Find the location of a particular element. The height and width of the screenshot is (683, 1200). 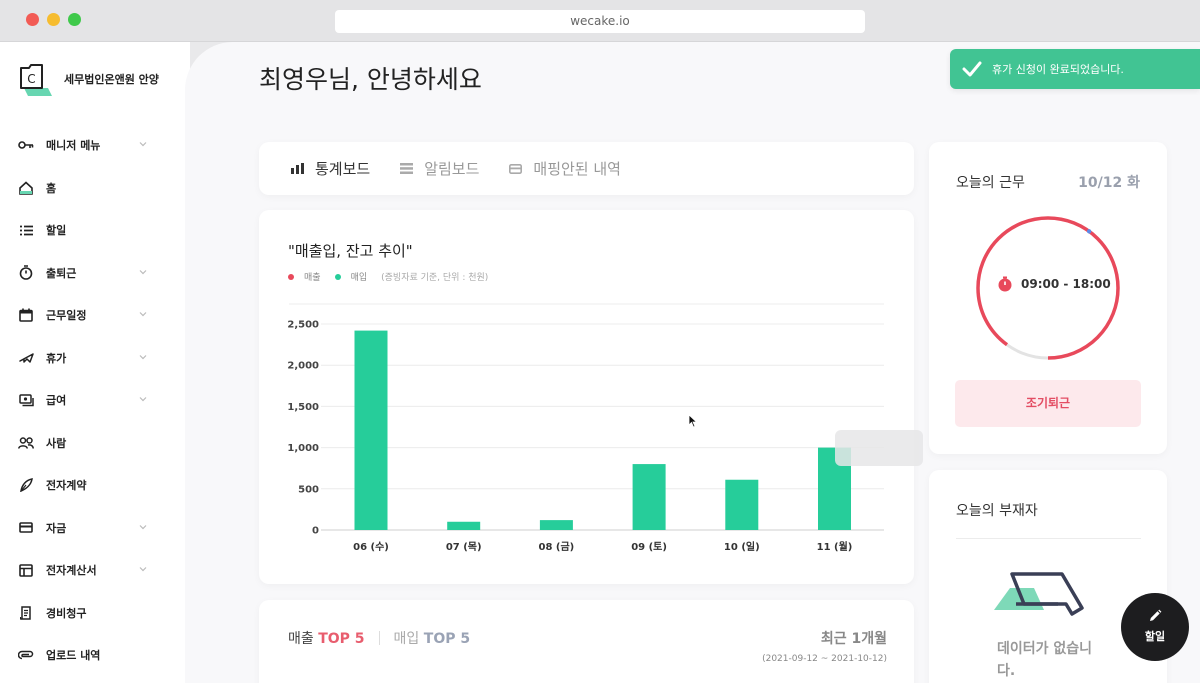

period-label: 최근 1개월 is located at coordinates (853, 639).